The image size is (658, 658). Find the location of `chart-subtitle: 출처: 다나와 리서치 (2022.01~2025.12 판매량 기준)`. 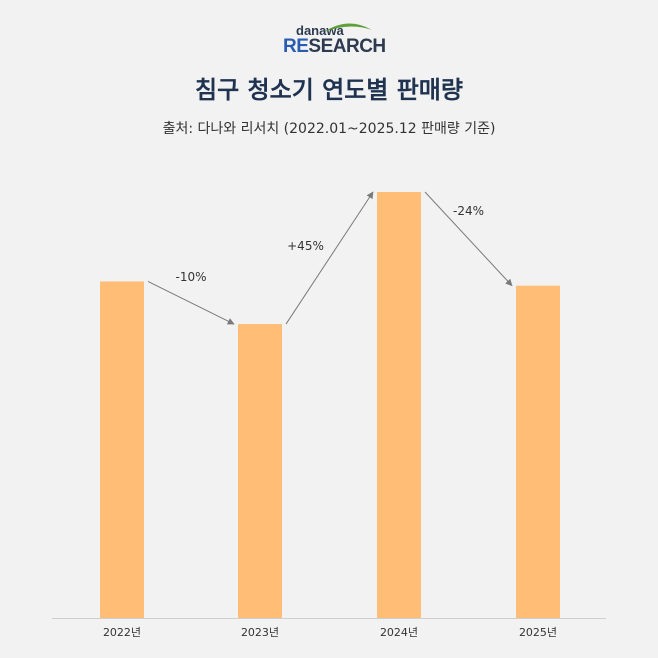

chart-subtitle: 출처: 다나와 리서치 (2022.01~2025.12 판매량 기준) is located at coordinates (329, 129).